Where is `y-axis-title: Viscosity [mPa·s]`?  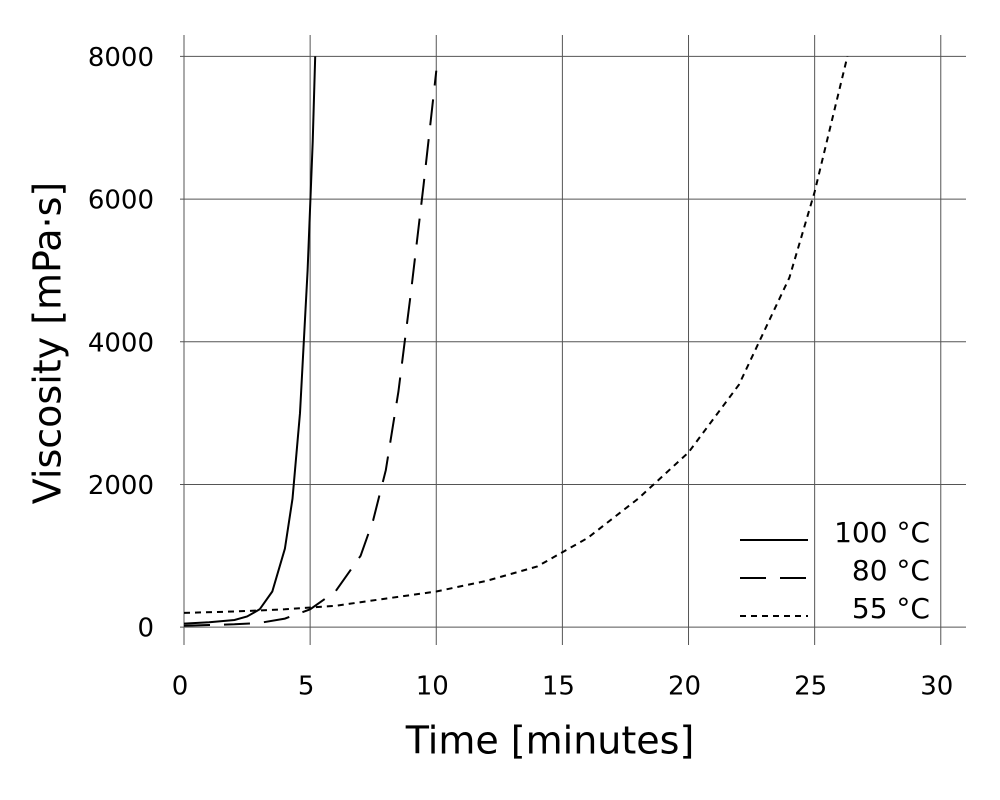
y-axis-title: Viscosity [mPa·s] is located at coordinates (48, 343).